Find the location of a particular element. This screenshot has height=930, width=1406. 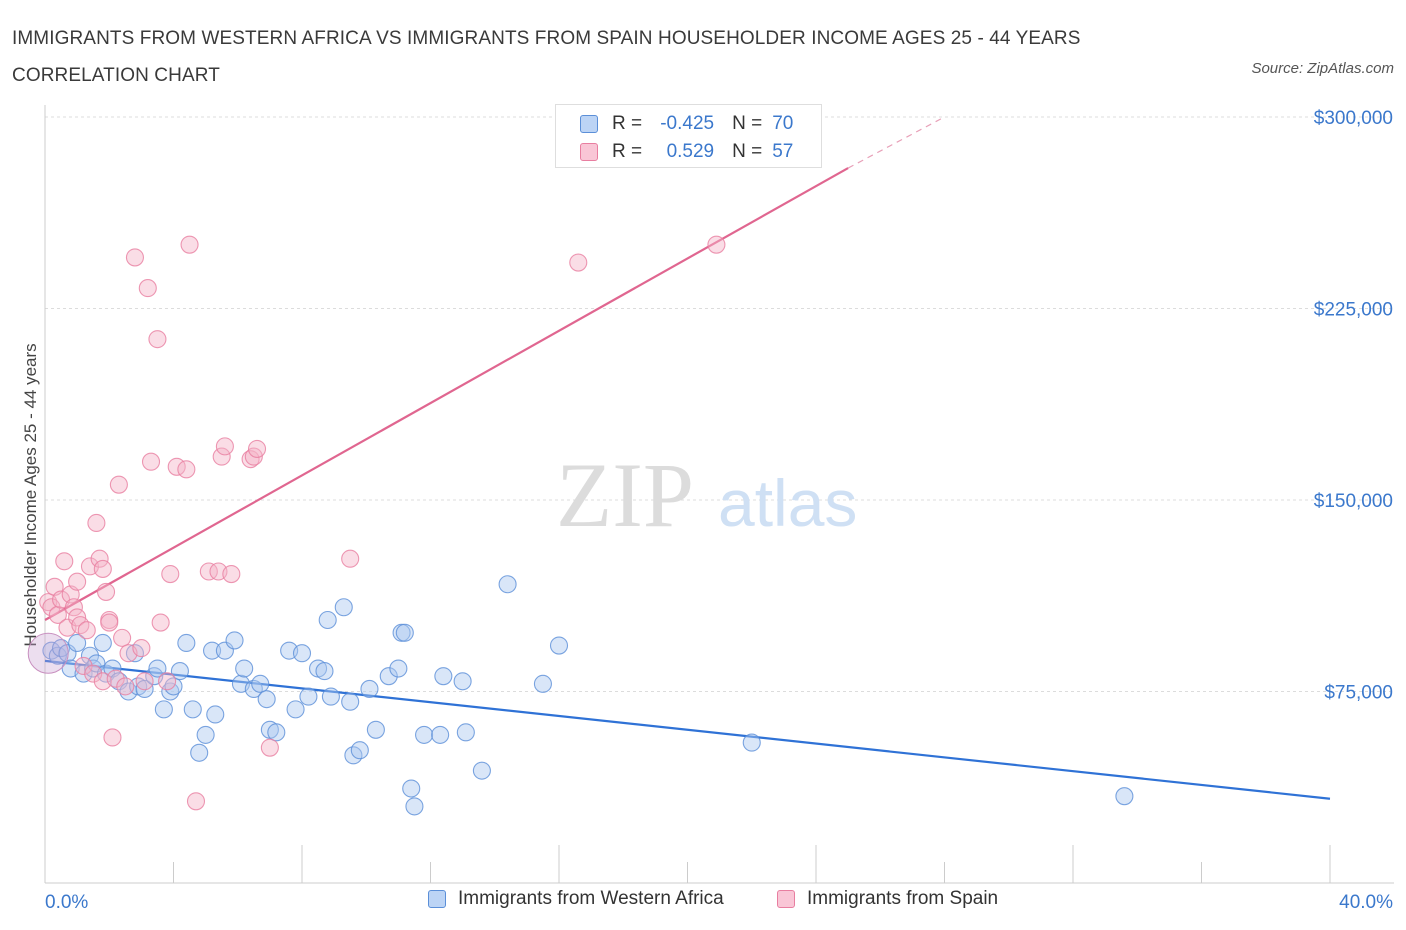

stats-row-western-africa: R = -0.425 N = 70 is located at coordinates (686, 124).